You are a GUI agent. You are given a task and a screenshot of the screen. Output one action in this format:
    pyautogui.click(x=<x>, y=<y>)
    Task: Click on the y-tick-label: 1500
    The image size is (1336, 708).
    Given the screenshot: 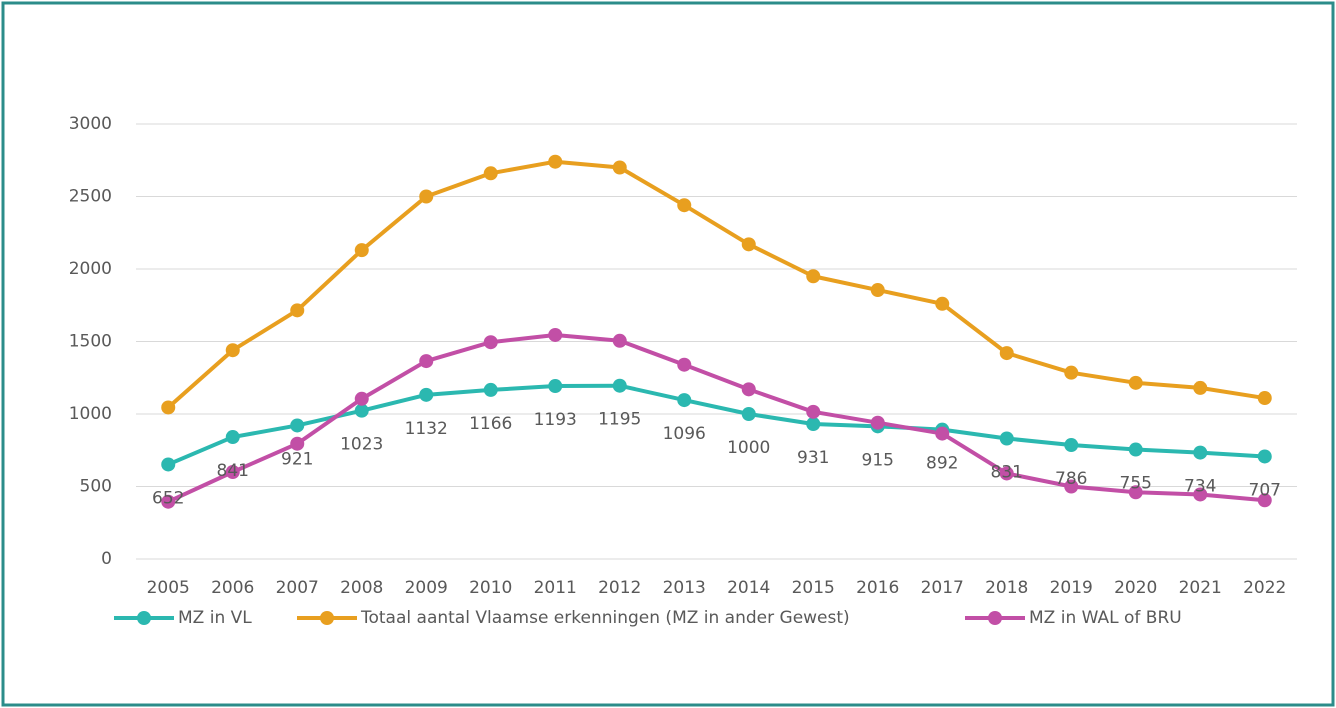 What is the action you would take?
    pyautogui.click(x=90, y=342)
    